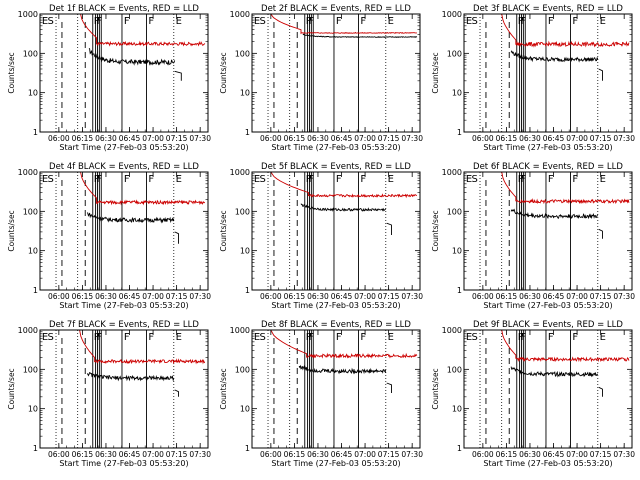 This screenshot has width=640, height=480. I want to click on y-tick-label: 1, so click(459, 290).